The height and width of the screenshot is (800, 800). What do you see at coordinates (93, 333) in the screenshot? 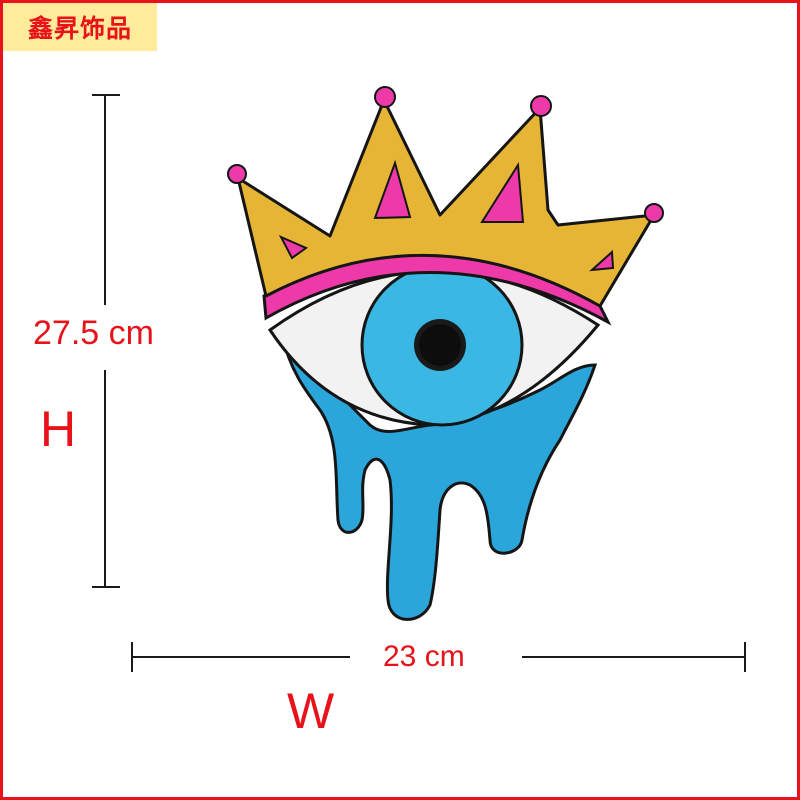
I see `height-value-label: 27.5 cm` at bounding box center [93, 333].